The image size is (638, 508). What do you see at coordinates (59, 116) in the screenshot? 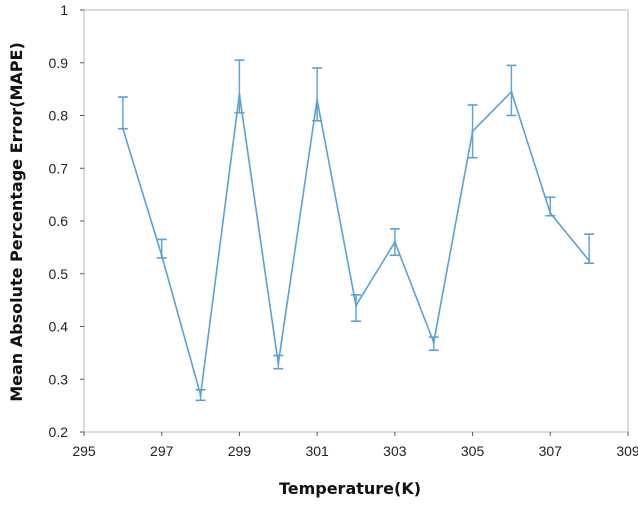
I see `y-tick-label: 0.8` at bounding box center [59, 116].